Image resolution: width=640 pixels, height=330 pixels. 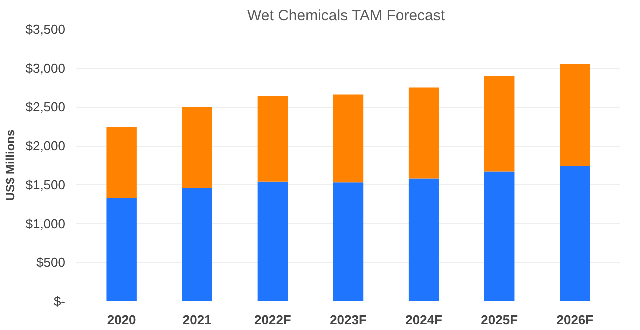 What do you see at coordinates (46, 29) in the screenshot?
I see `y-tick-label: $3,500` at bounding box center [46, 29].